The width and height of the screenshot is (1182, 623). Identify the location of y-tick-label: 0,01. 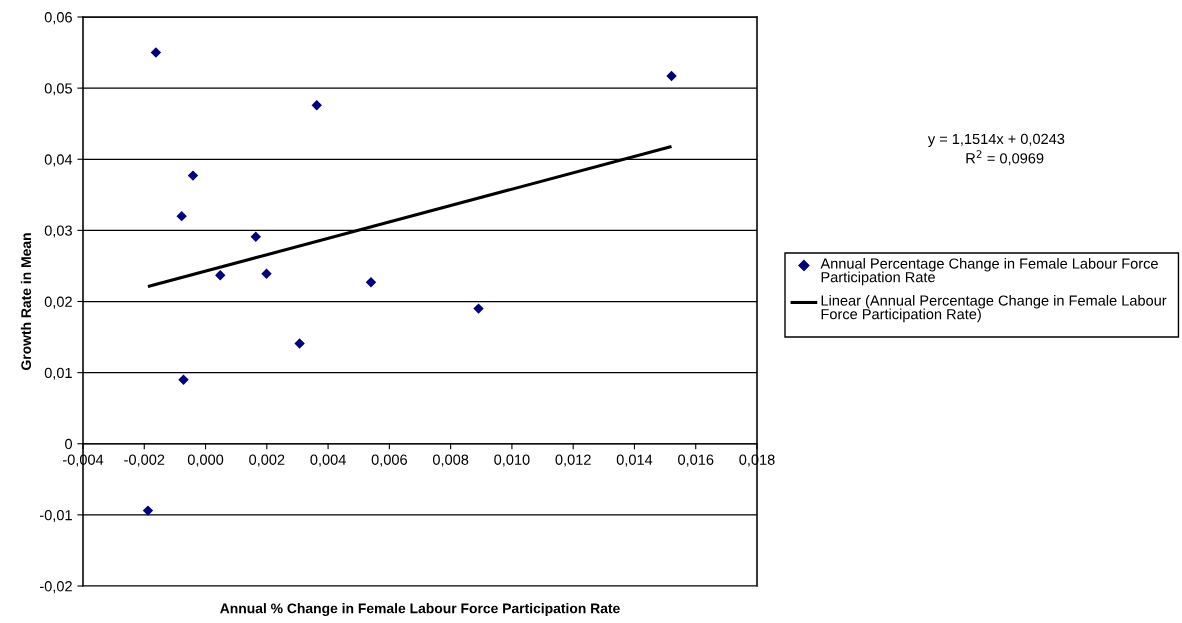
(58, 373).